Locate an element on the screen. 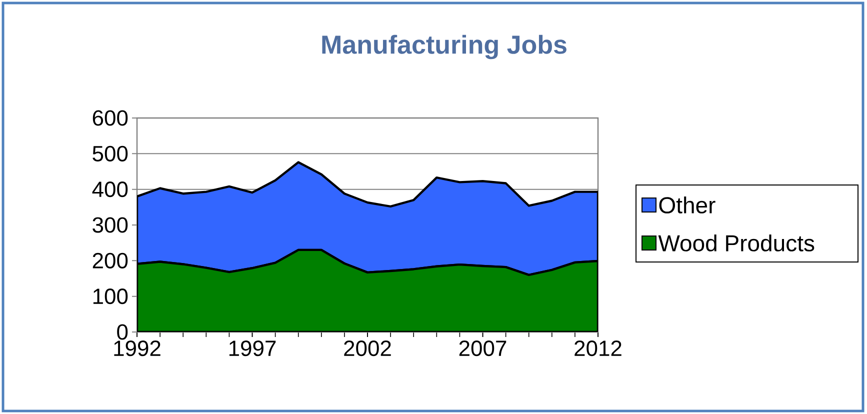  y-tick-label: 500 is located at coordinates (110, 154).